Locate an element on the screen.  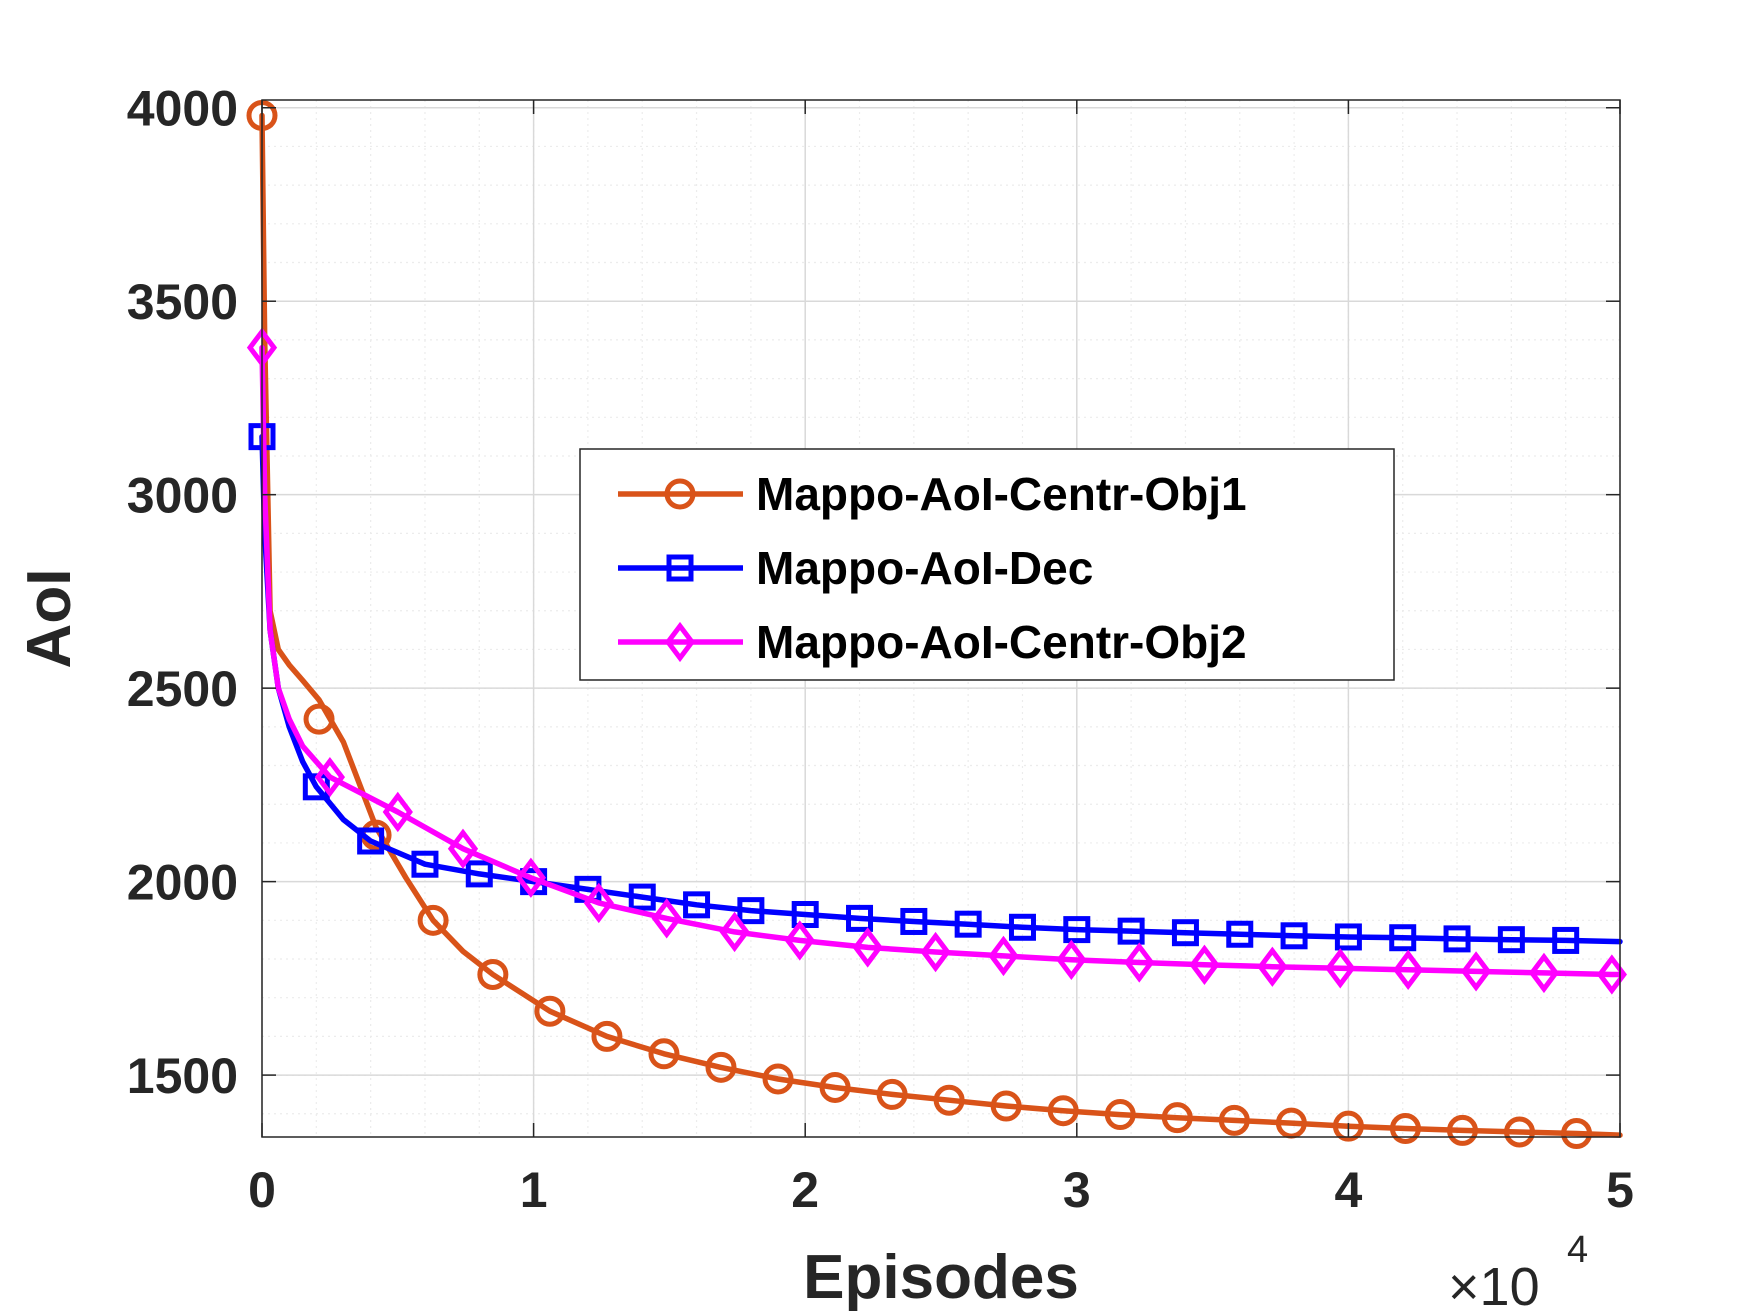
legend-item: Mappo-AoI-Dec is located at coordinates (855, 568).